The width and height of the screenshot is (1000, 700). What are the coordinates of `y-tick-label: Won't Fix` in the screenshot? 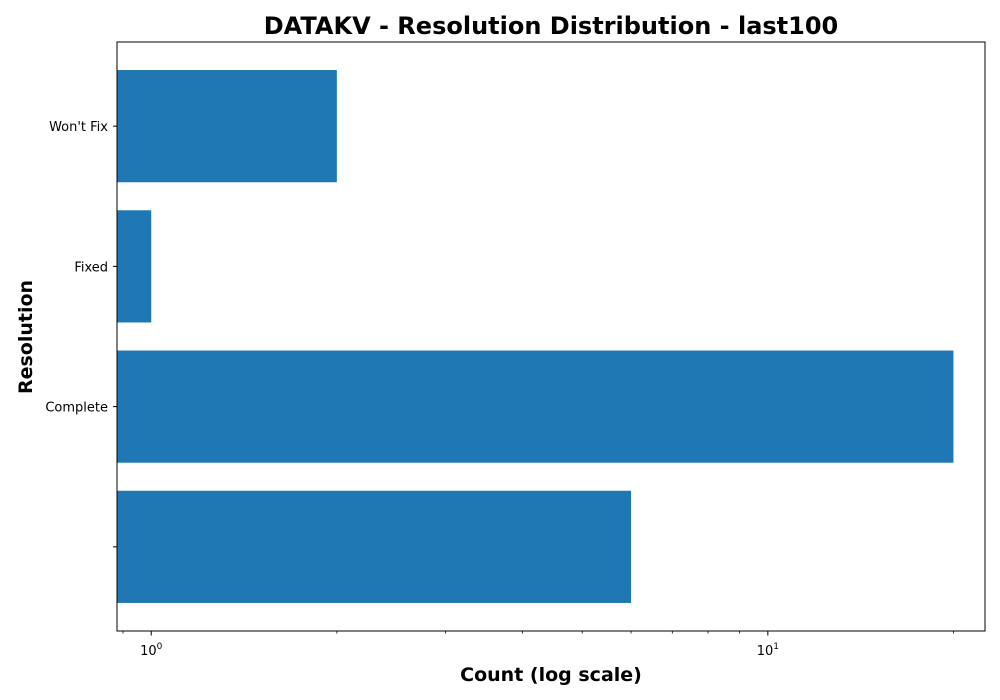 It's located at (78, 127).